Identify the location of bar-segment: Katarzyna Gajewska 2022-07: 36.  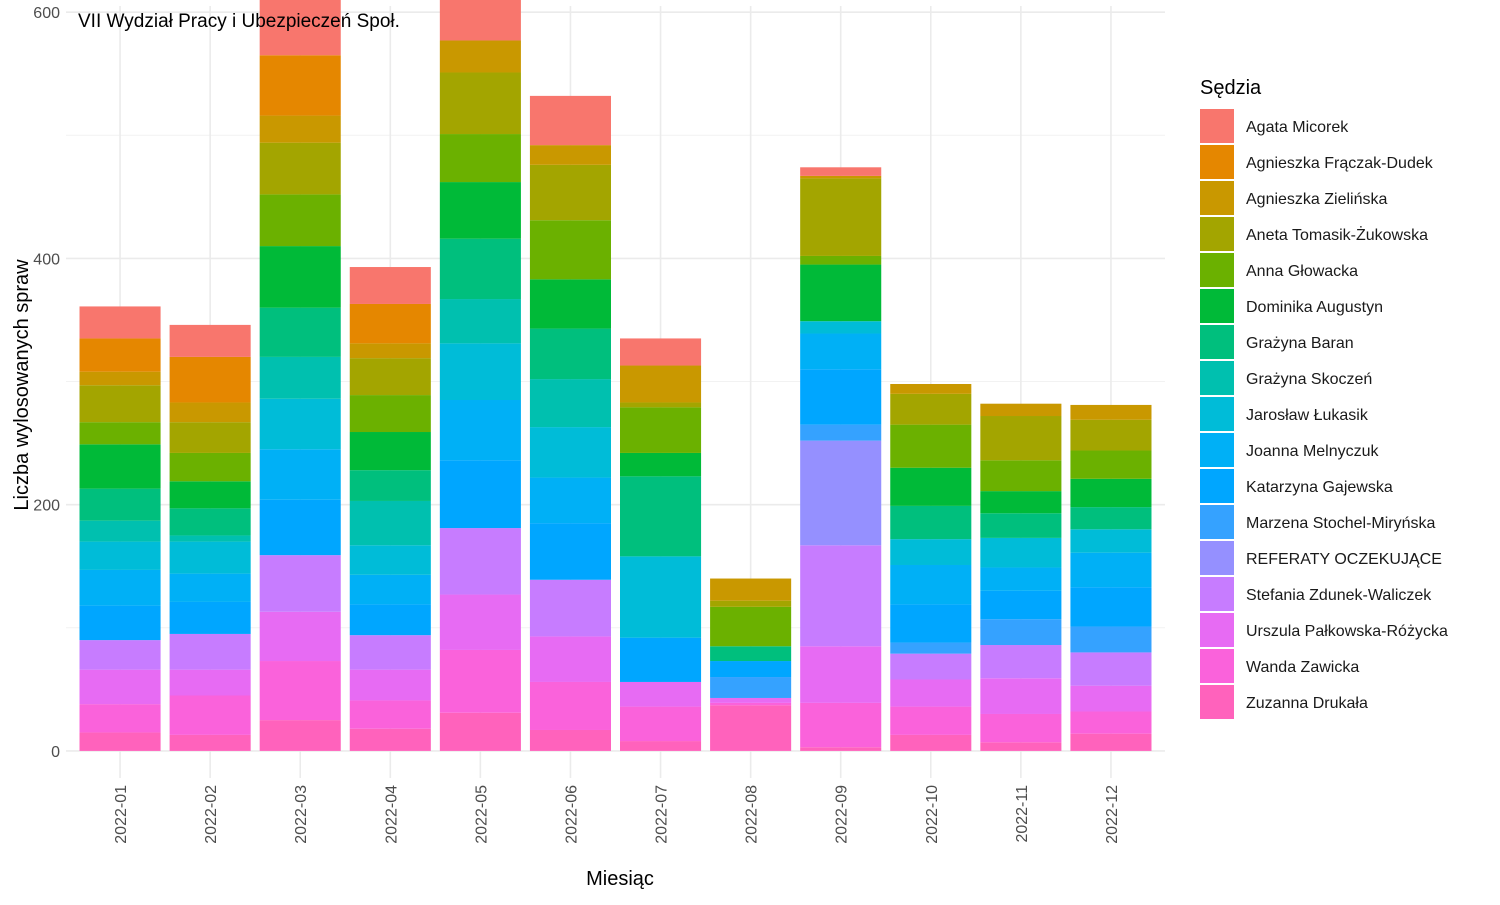
(661, 659).